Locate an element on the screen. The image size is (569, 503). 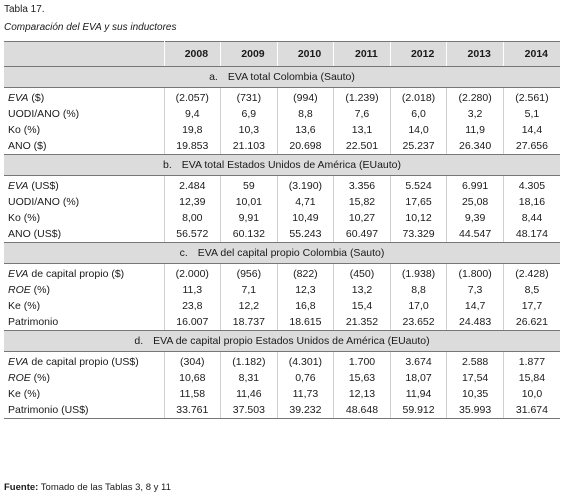
value-cell: 15,84 is located at coordinates (532, 378).